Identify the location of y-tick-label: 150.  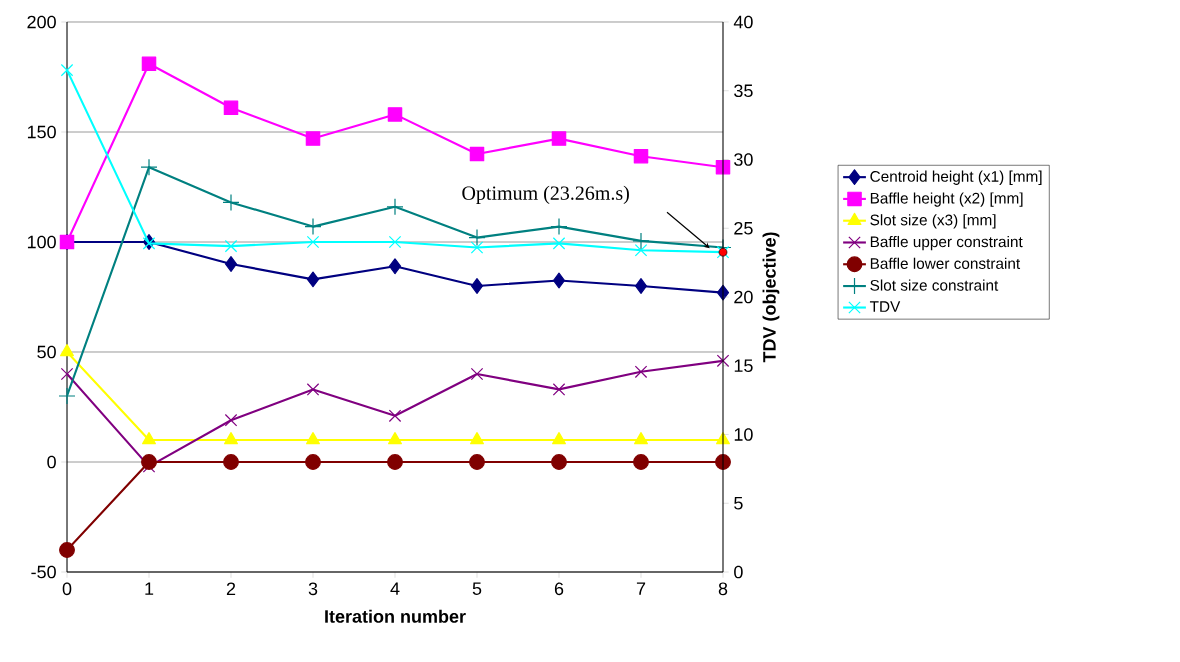
(41, 132).